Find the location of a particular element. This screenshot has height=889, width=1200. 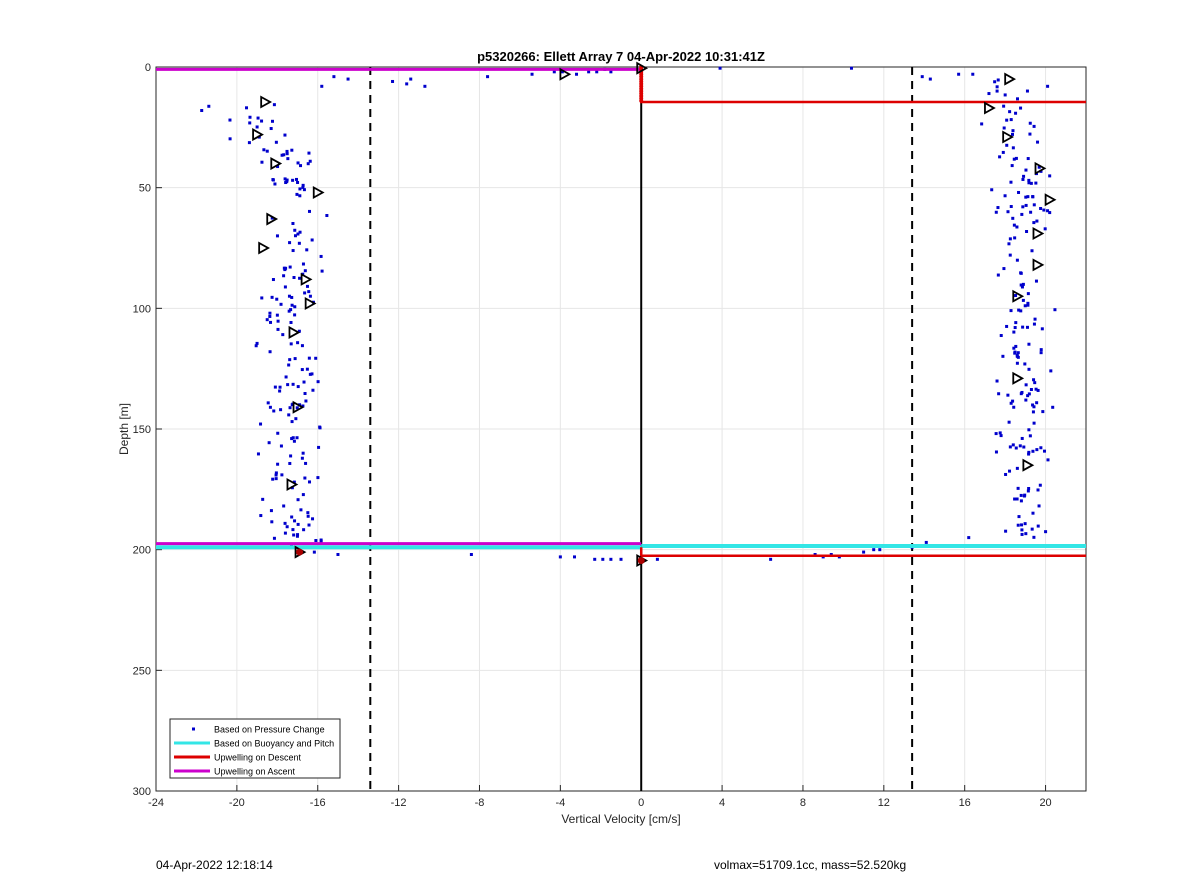

y-tick-label: 300 is located at coordinates (142, 792).